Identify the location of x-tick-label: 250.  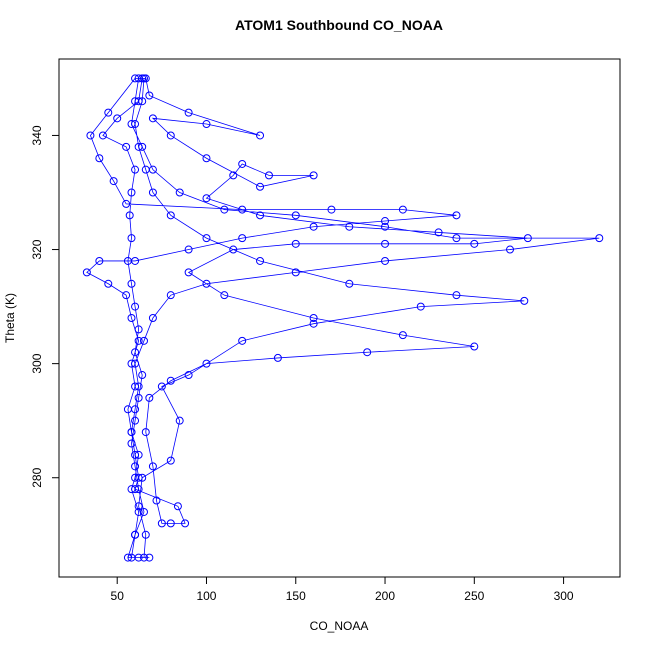
(474, 596).